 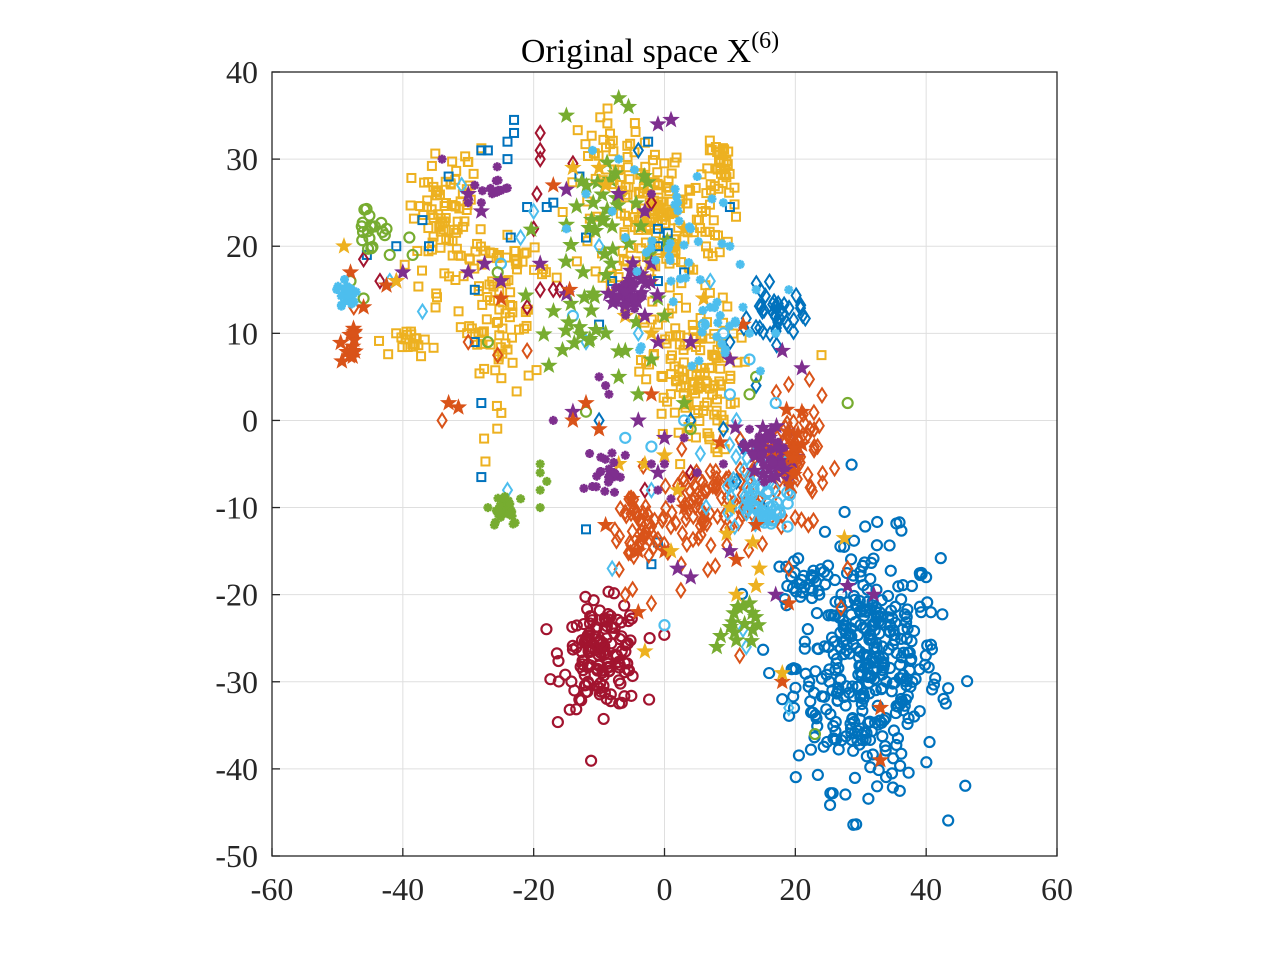 What do you see at coordinates (242, 72) in the screenshot?
I see `y-tick-label: 40` at bounding box center [242, 72].